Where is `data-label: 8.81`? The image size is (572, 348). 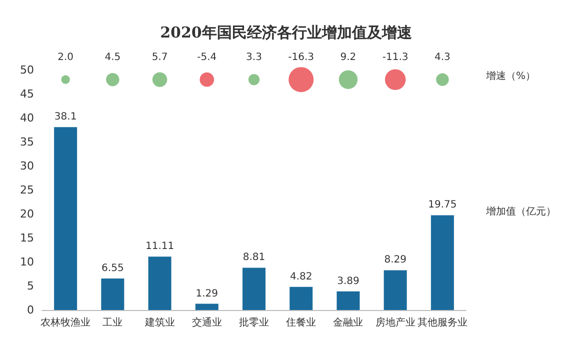 data-label: 8.81 is located at coordinates (254, 258).